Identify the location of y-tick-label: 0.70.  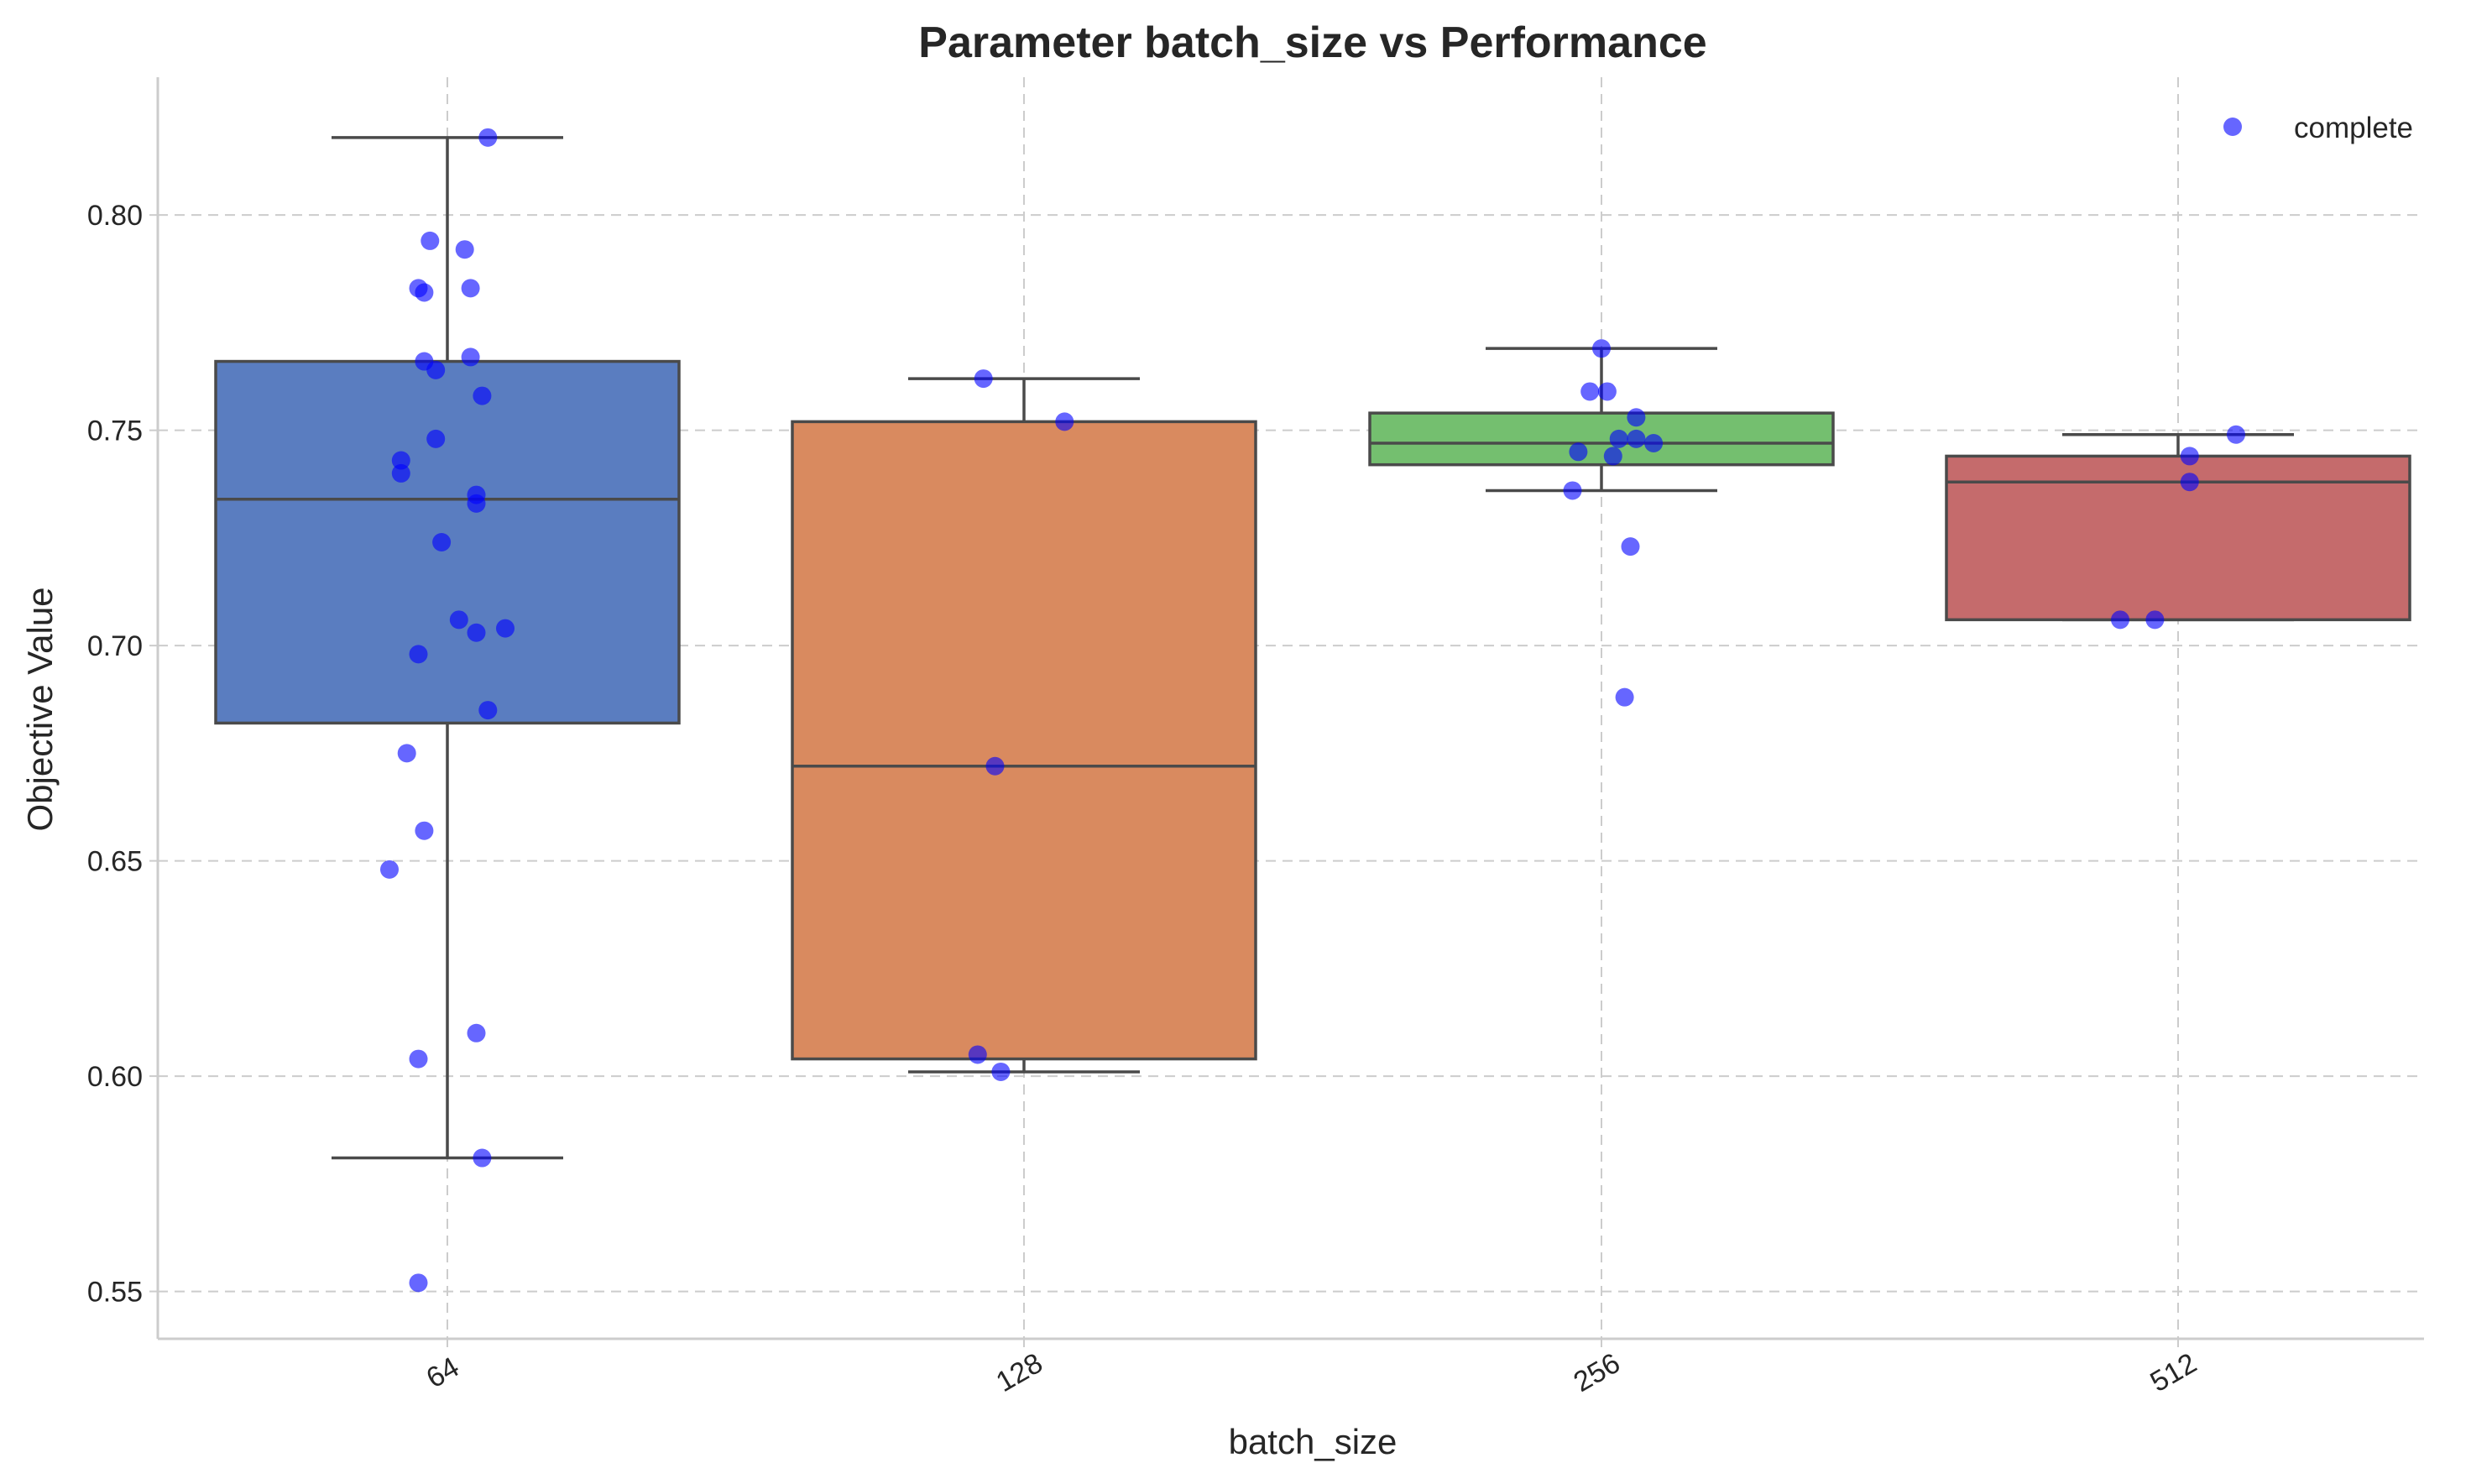
(115, 646).